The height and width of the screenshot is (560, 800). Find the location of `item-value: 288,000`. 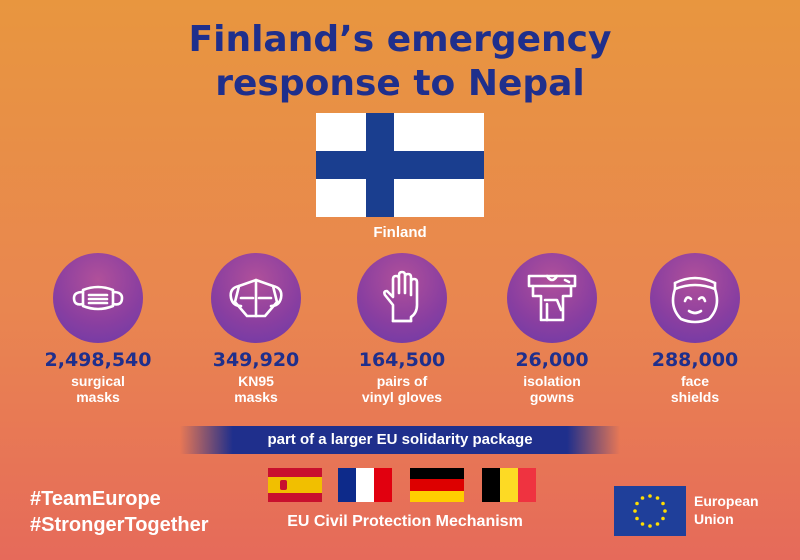

item-value: 288,000 is located at coordinates (695, 360).